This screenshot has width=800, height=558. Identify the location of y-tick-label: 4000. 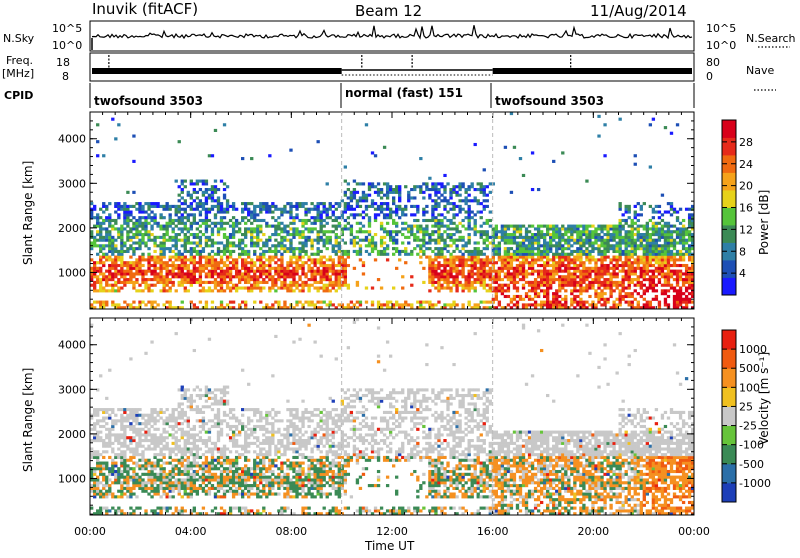
(72, 139).